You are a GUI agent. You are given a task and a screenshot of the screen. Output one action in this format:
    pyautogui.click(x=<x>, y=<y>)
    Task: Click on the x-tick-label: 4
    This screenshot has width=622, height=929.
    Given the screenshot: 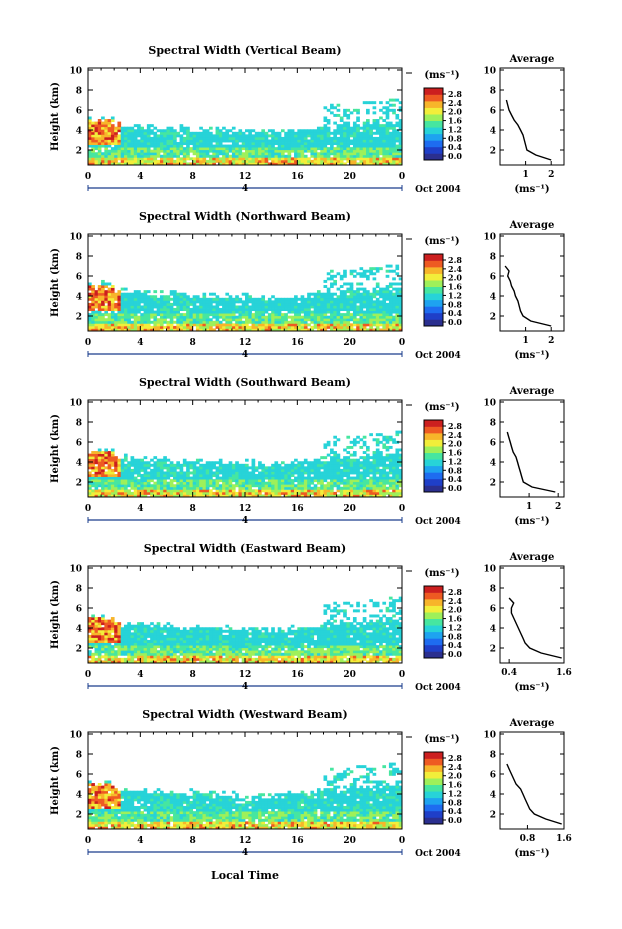 What is the action you would take?
    pyautogui.click(x=140, y=343)
    